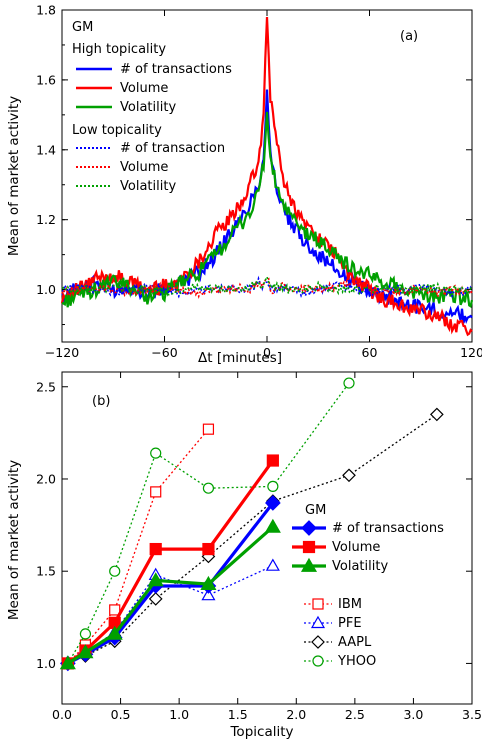  I want to click on panel-b-legend-entry: # of transactions, so click(388, 528).